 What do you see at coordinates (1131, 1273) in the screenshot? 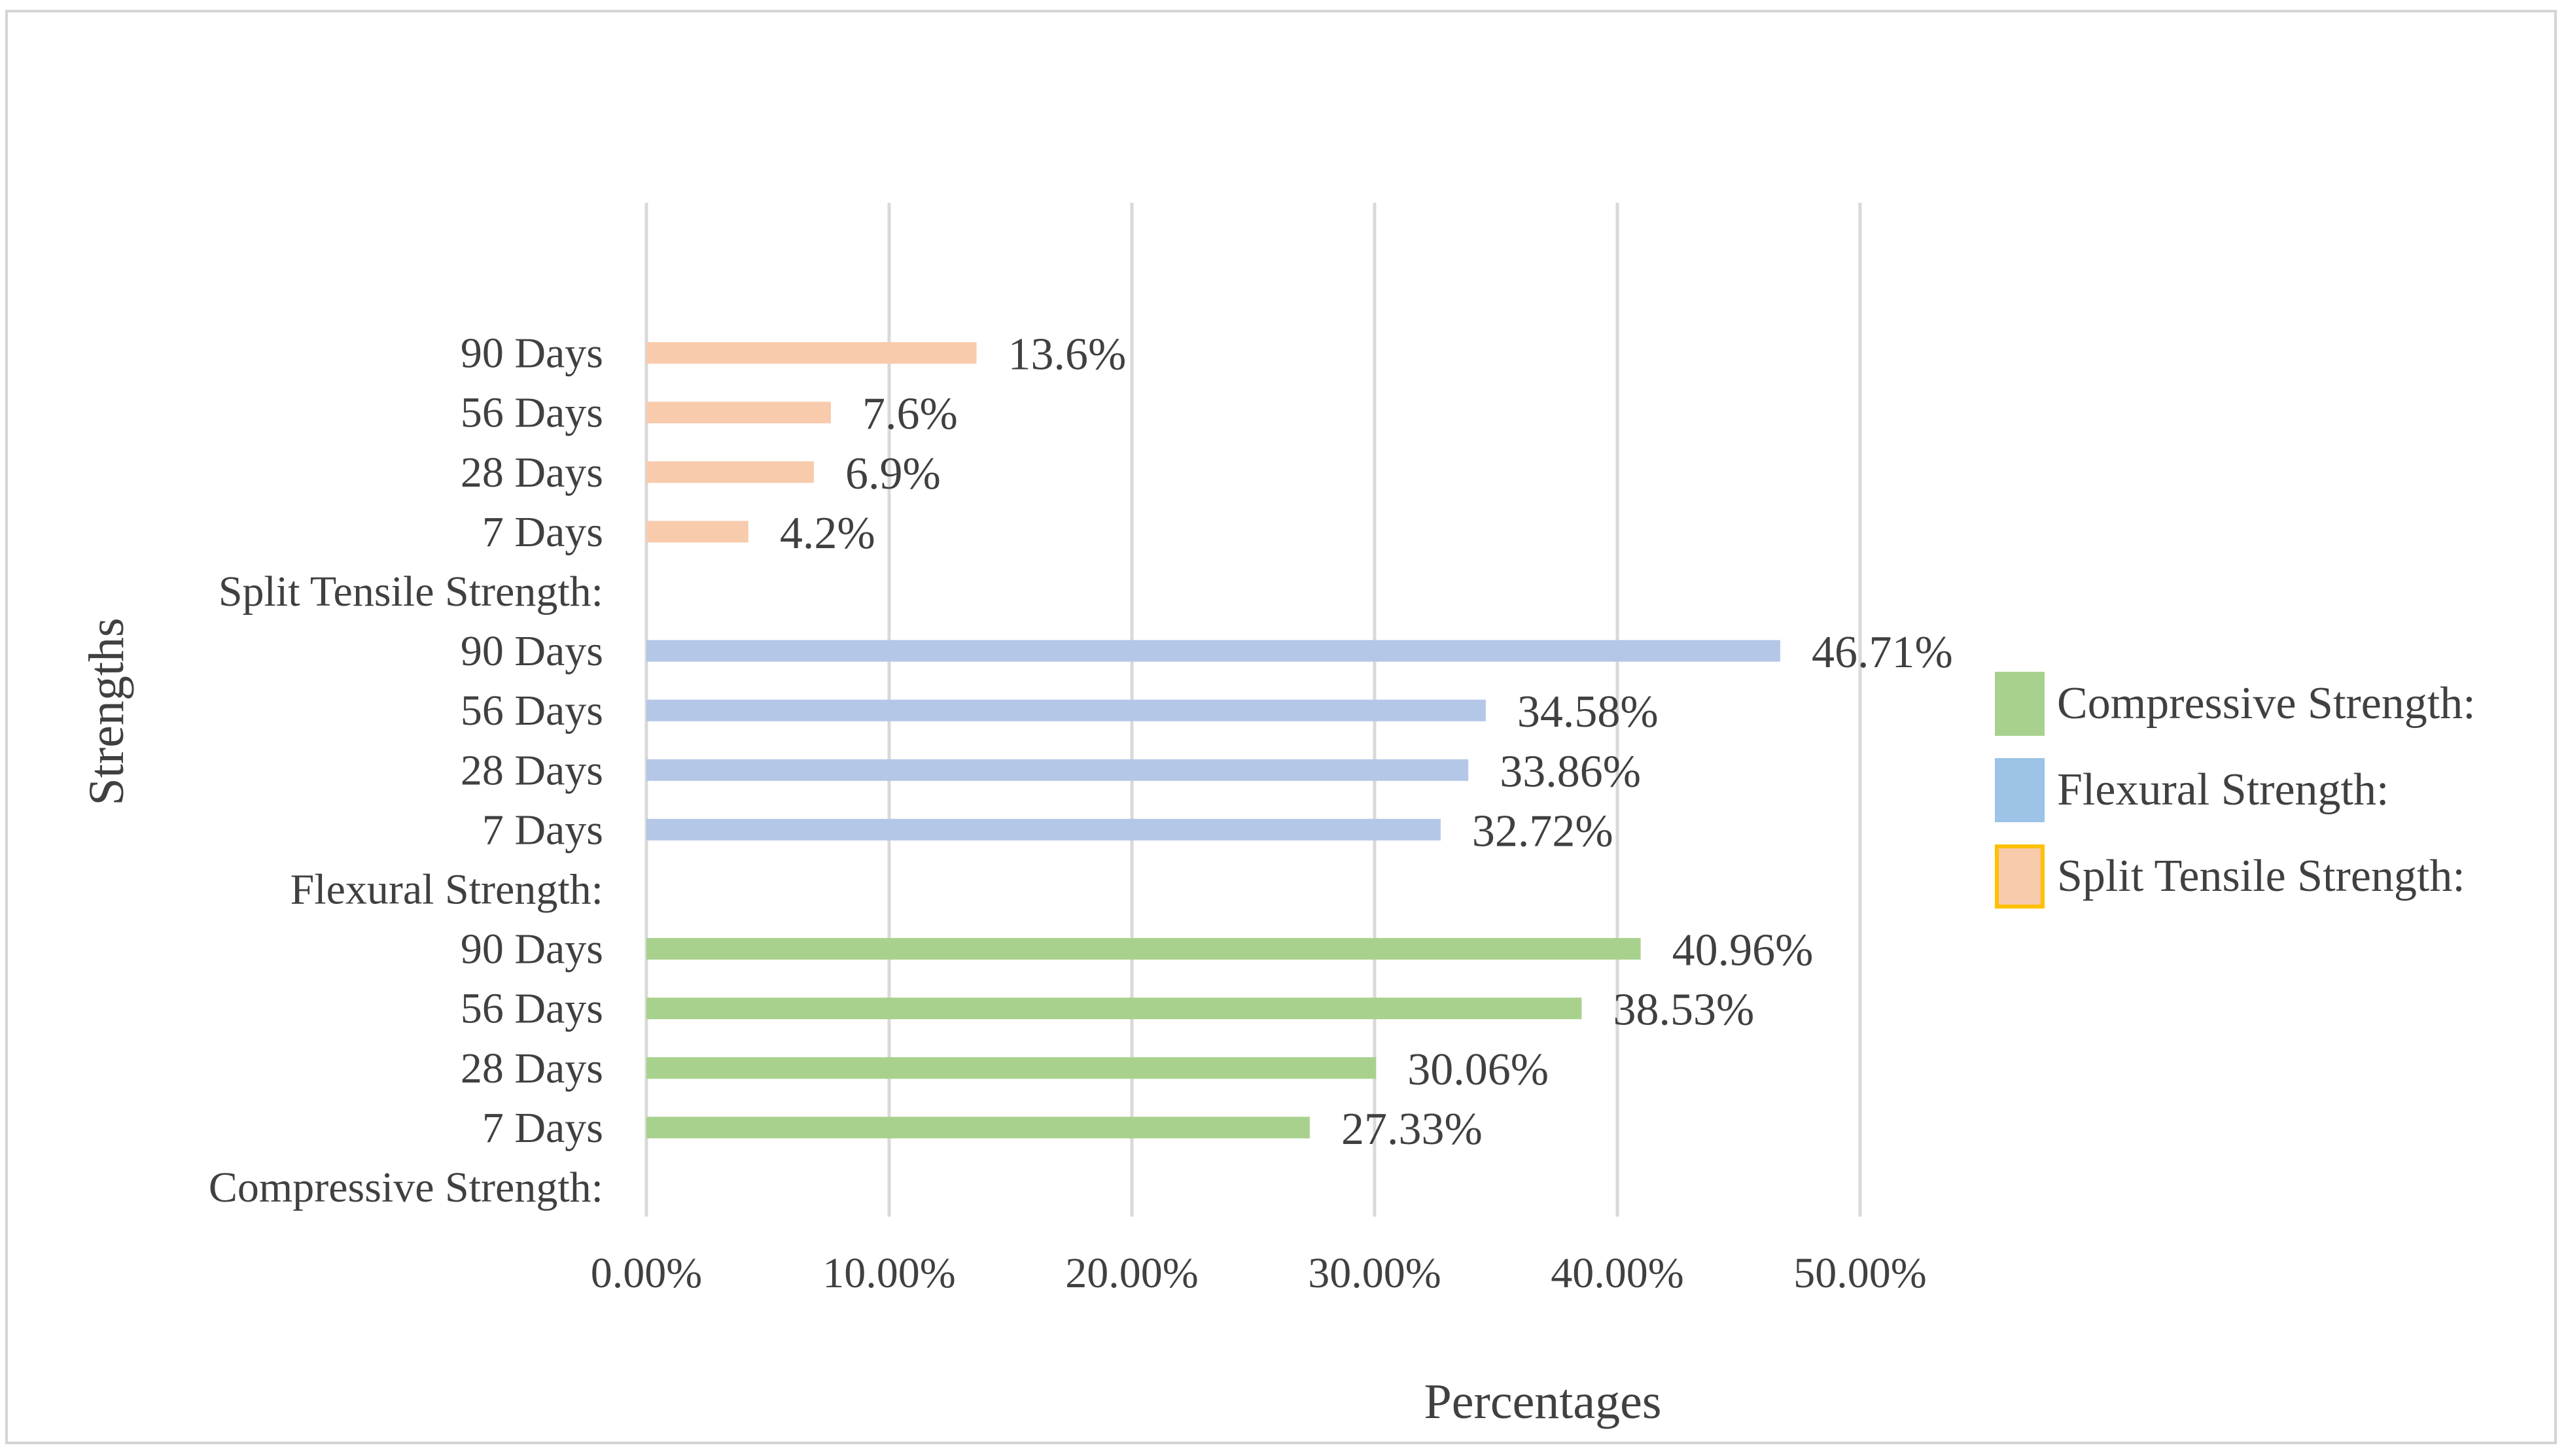
I see `x-tick-label: 20.00%` at bounding box center [1131, 1273].